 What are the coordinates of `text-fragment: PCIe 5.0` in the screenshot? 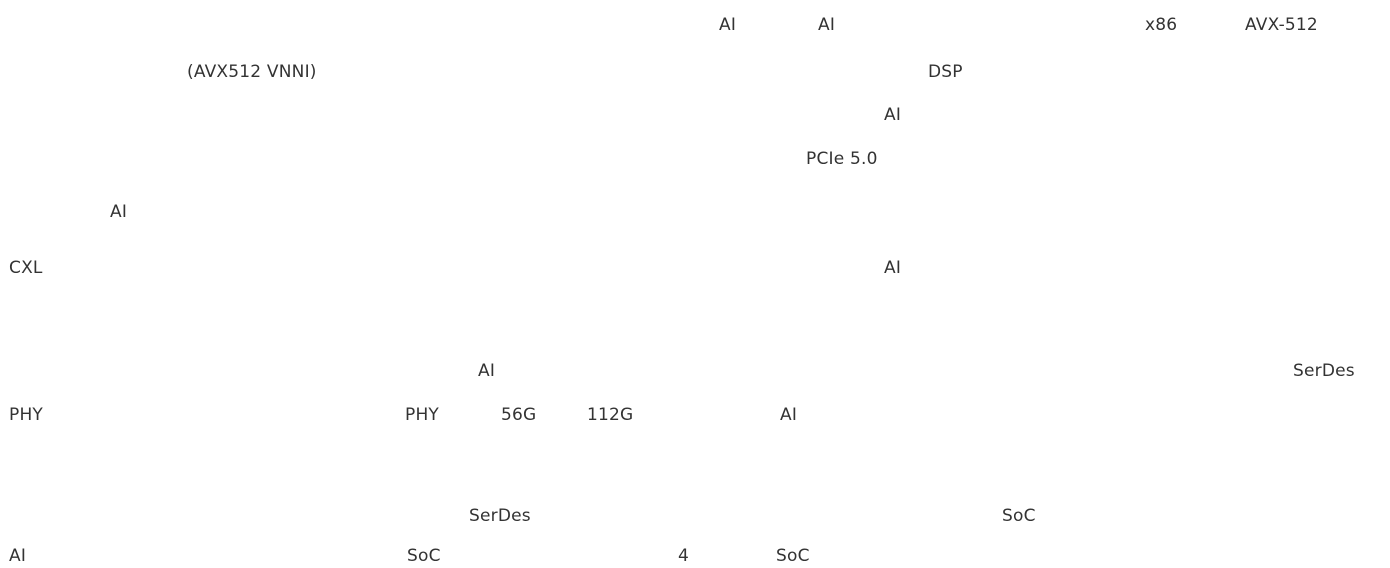 It's located at (842, 159).